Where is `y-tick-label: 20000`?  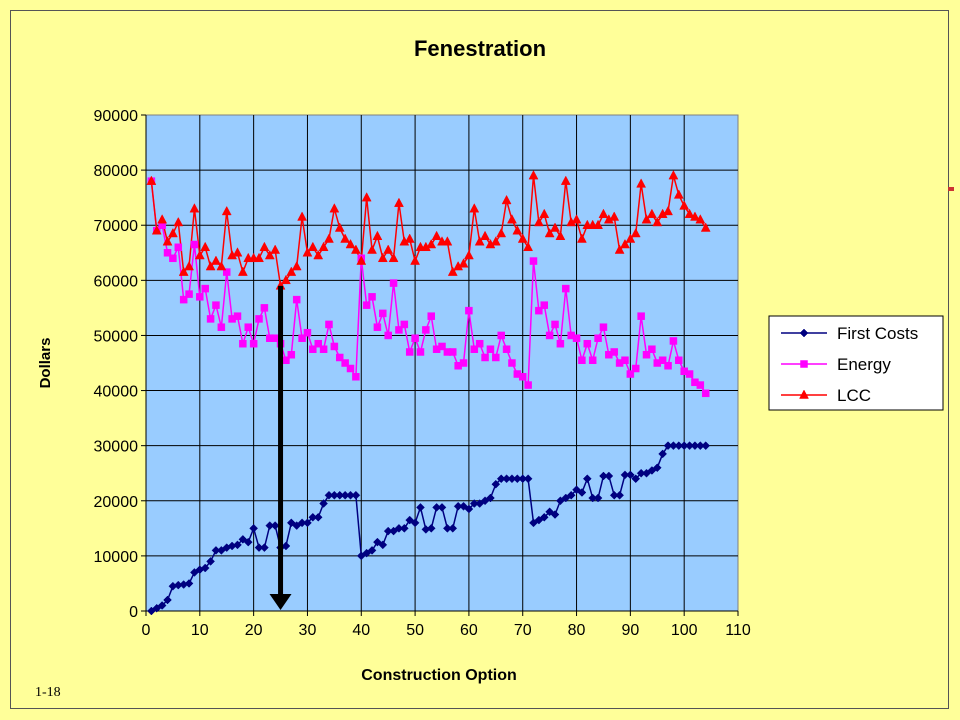 y-tick-label: 20000 is located at coordinates (116, 502).